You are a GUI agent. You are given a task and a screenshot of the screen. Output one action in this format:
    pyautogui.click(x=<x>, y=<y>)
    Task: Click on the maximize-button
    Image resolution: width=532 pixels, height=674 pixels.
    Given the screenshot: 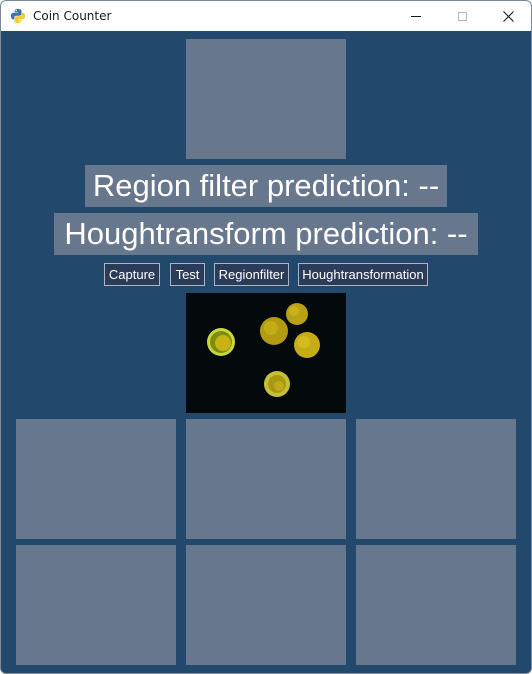 What is the action you would take?
    pyautogui.click(x=462, y=16)
    